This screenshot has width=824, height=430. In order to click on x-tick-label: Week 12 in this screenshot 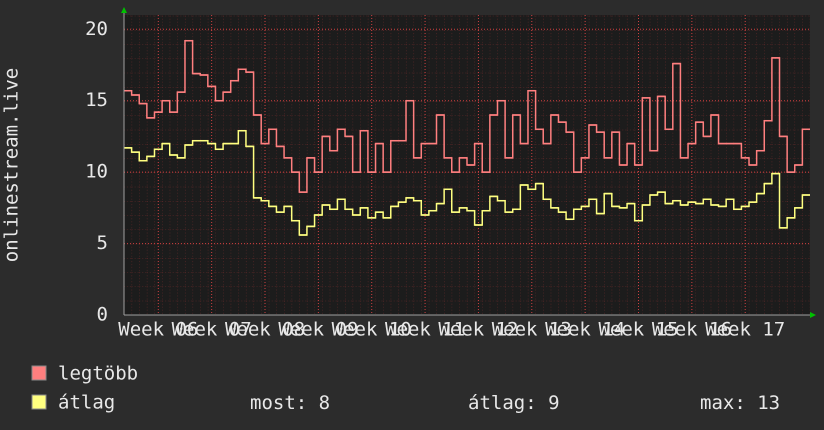, I will do `click(478, 330)`.